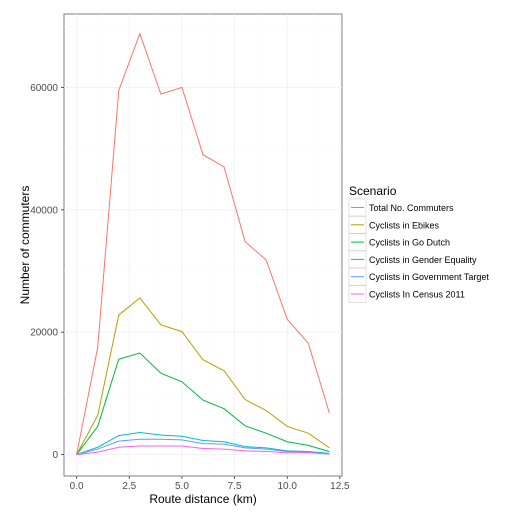 The width and height of the screenshot is (516, 516). I want to click on x-axis-title: Route distance (km), so click(202, 499).